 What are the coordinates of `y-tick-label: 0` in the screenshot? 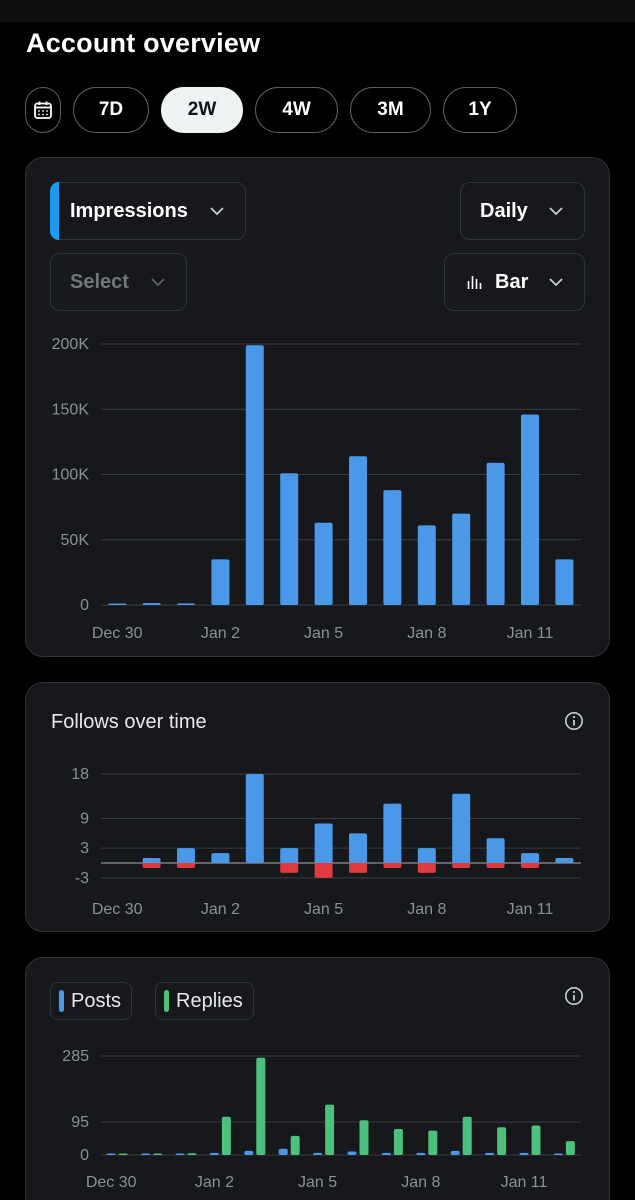 It's located at (84, 605).